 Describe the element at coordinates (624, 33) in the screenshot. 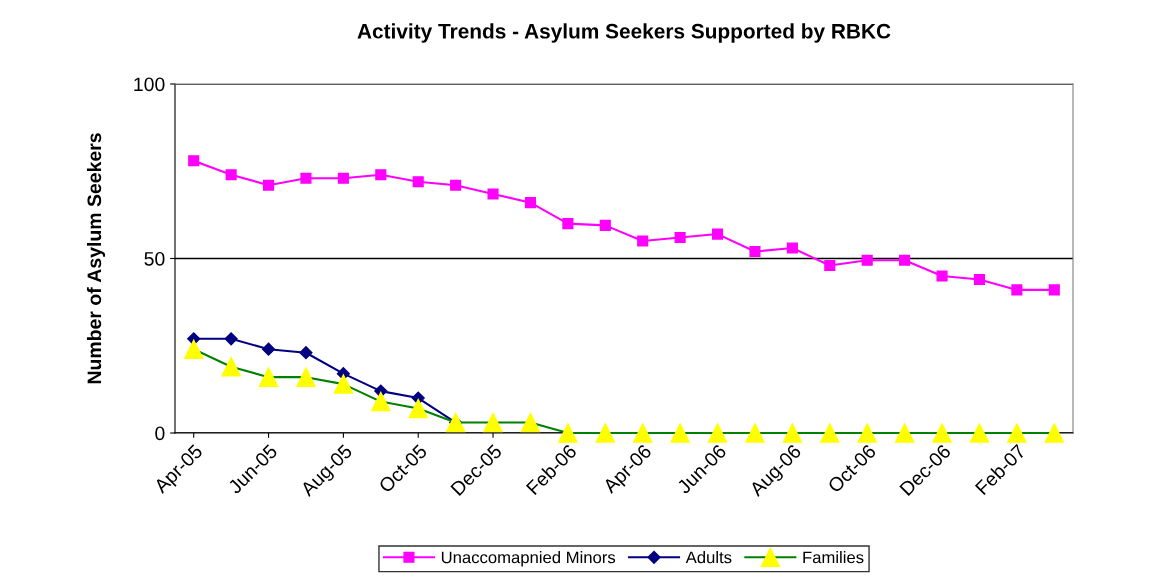

I see `chart-title: Activity Trends - Asylum Seekers Supported by RBKC` at that location.